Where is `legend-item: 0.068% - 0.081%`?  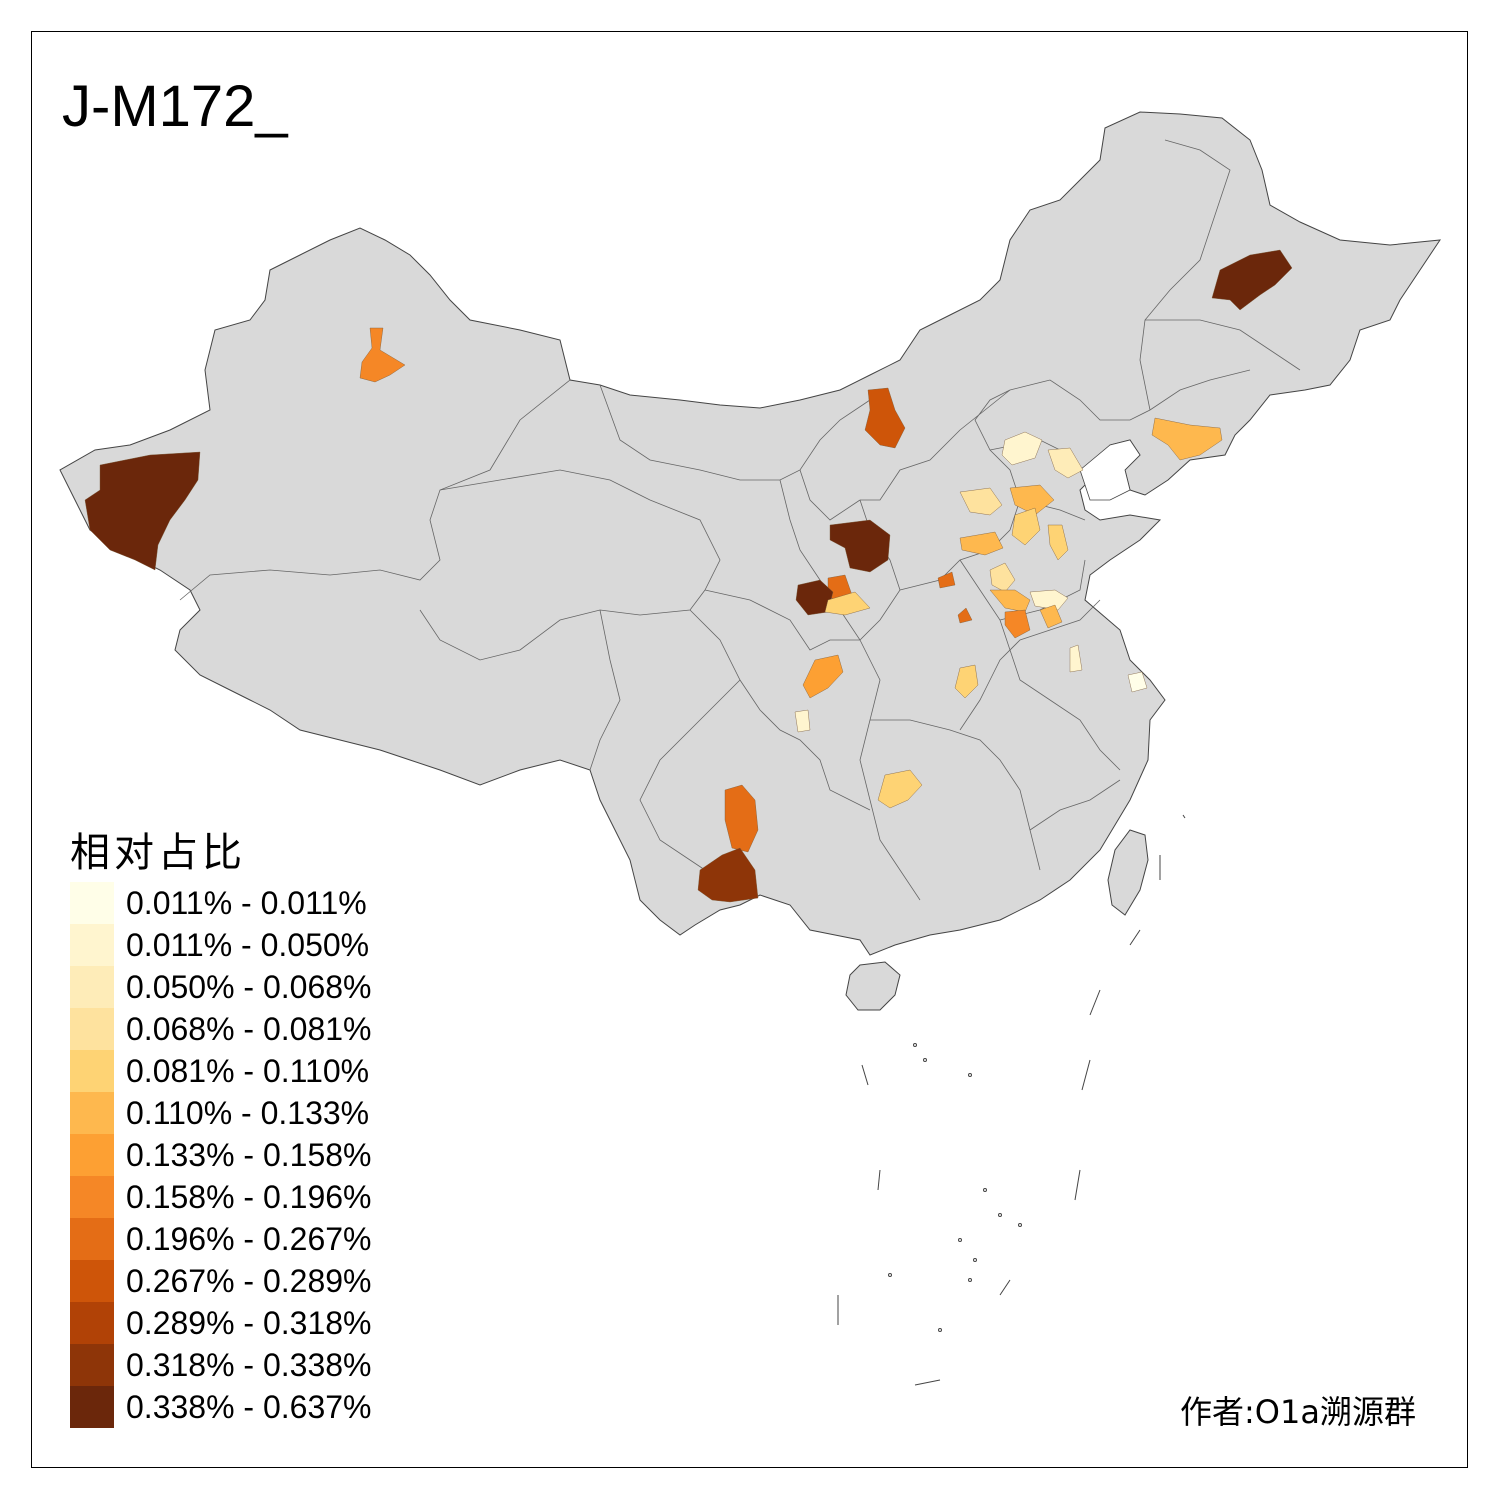
legend-item: 0.068% - 0.081% is located at coordinates (221, 1029).